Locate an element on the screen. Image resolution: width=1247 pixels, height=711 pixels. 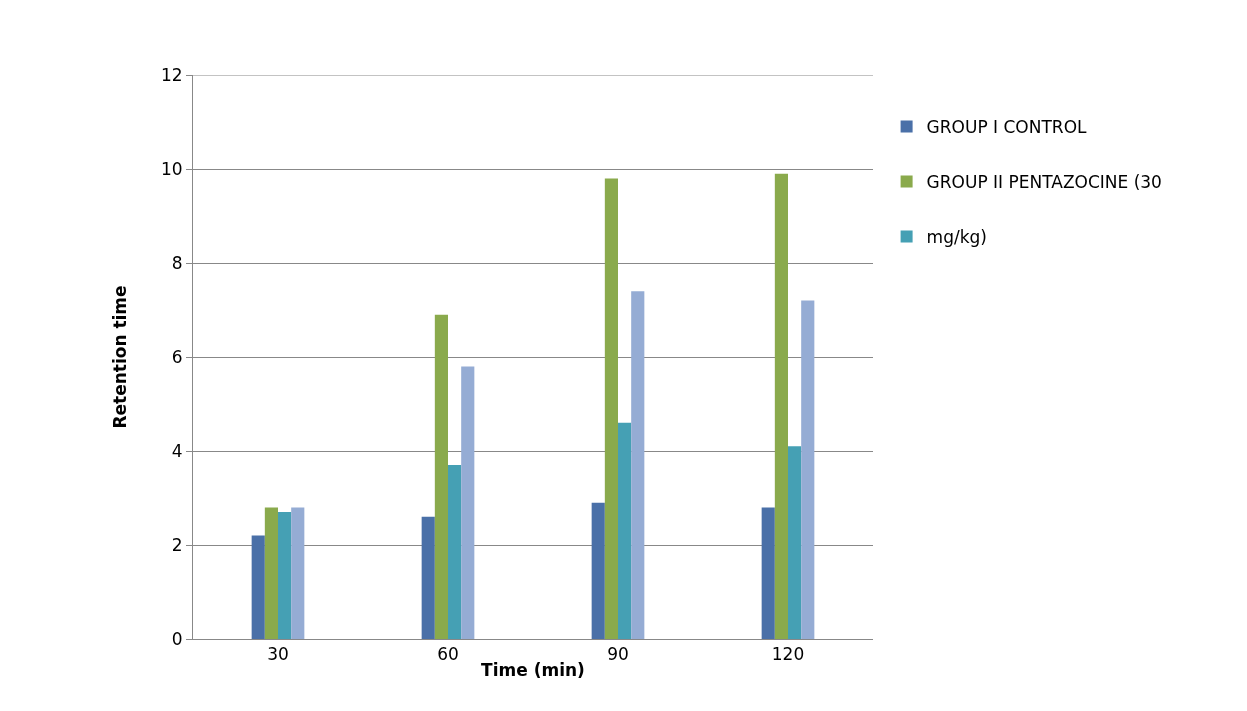
x-tick-label: 120 is located at coordinates (788, 654).